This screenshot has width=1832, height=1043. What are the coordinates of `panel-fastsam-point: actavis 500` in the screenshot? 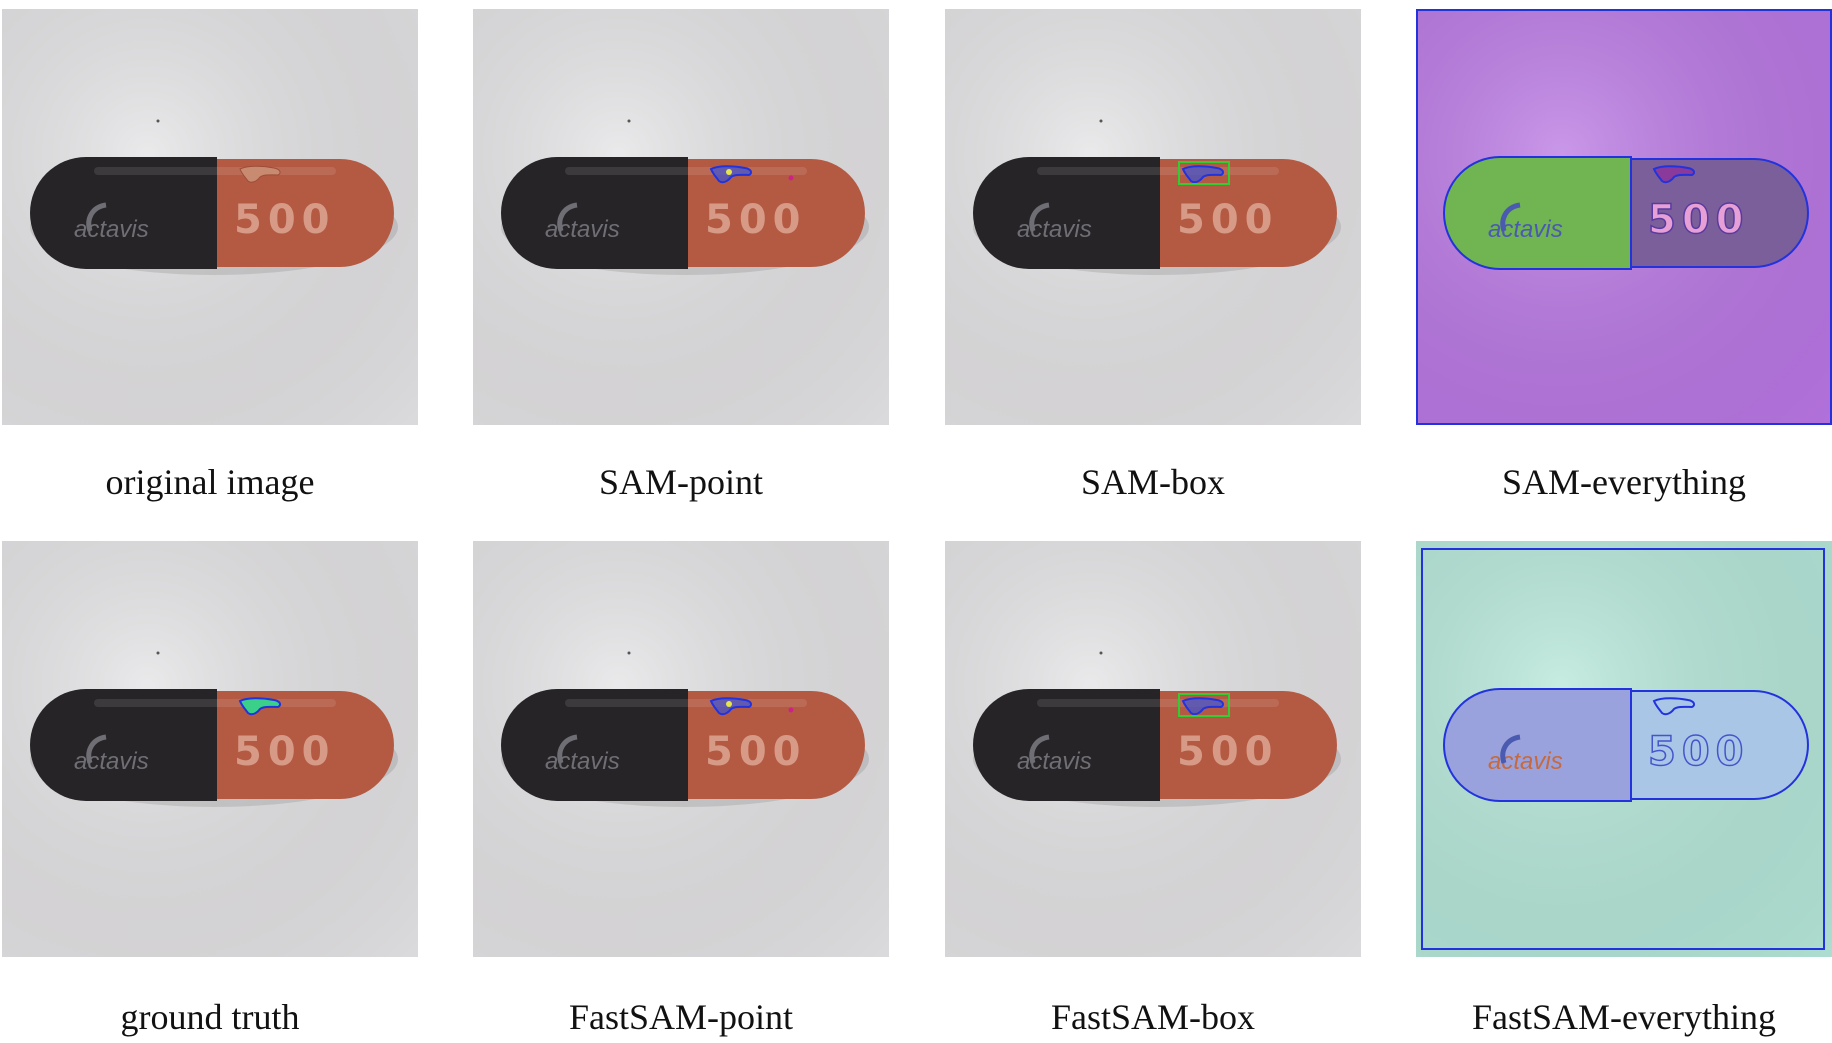 It's located at (681, 749).